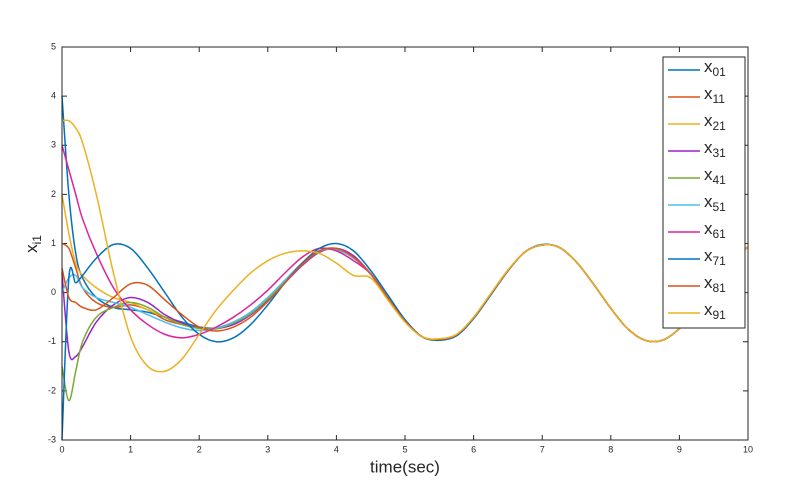 This screenshot has height=491, width=800. What do you see at coordinates (715, 257) in the screenshot?
I see `legend-label: x71` at bounding box center [715, 257].